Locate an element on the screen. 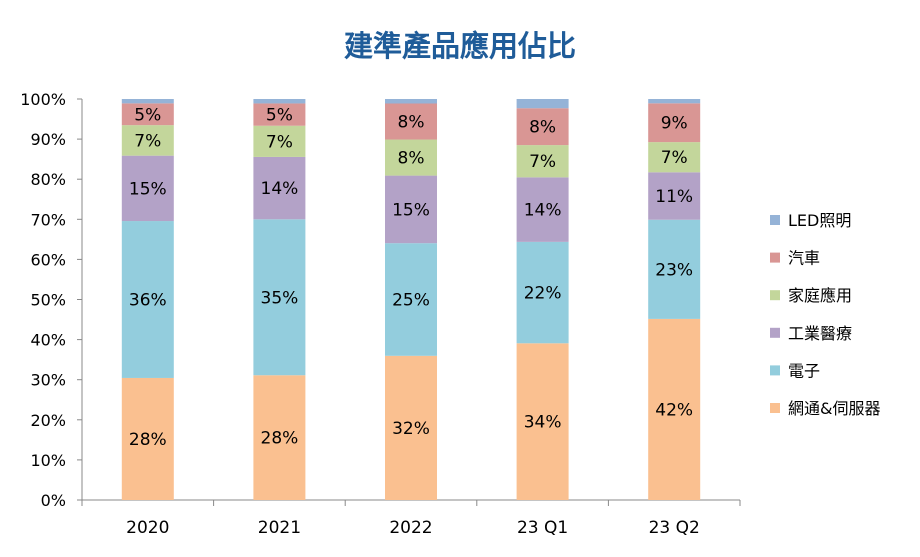 The width and height of the screenshot is (920, 557). data-label: 25% is located at coordinates (411, 301).